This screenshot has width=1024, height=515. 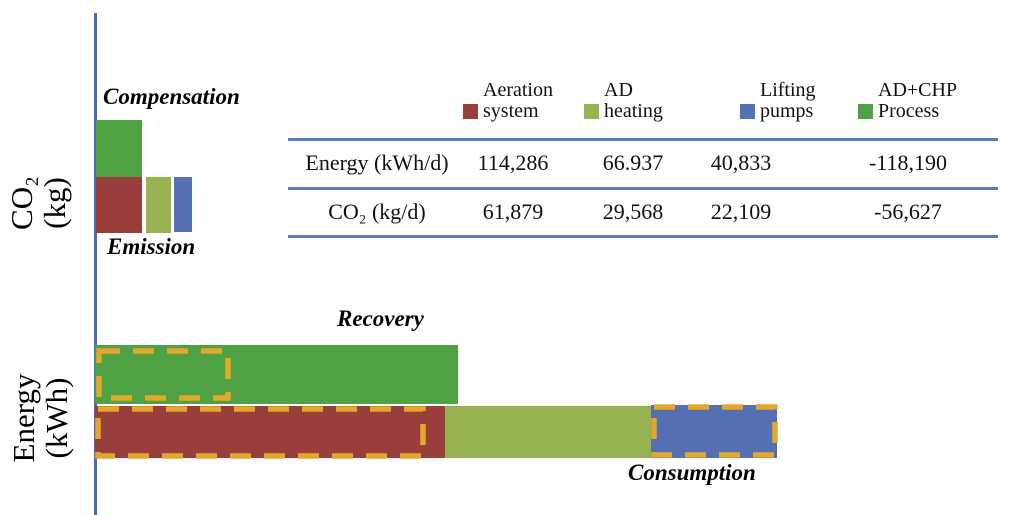 I want to click on energy-consumption-segment-lifting-pumps, so click(x=714, y=431).